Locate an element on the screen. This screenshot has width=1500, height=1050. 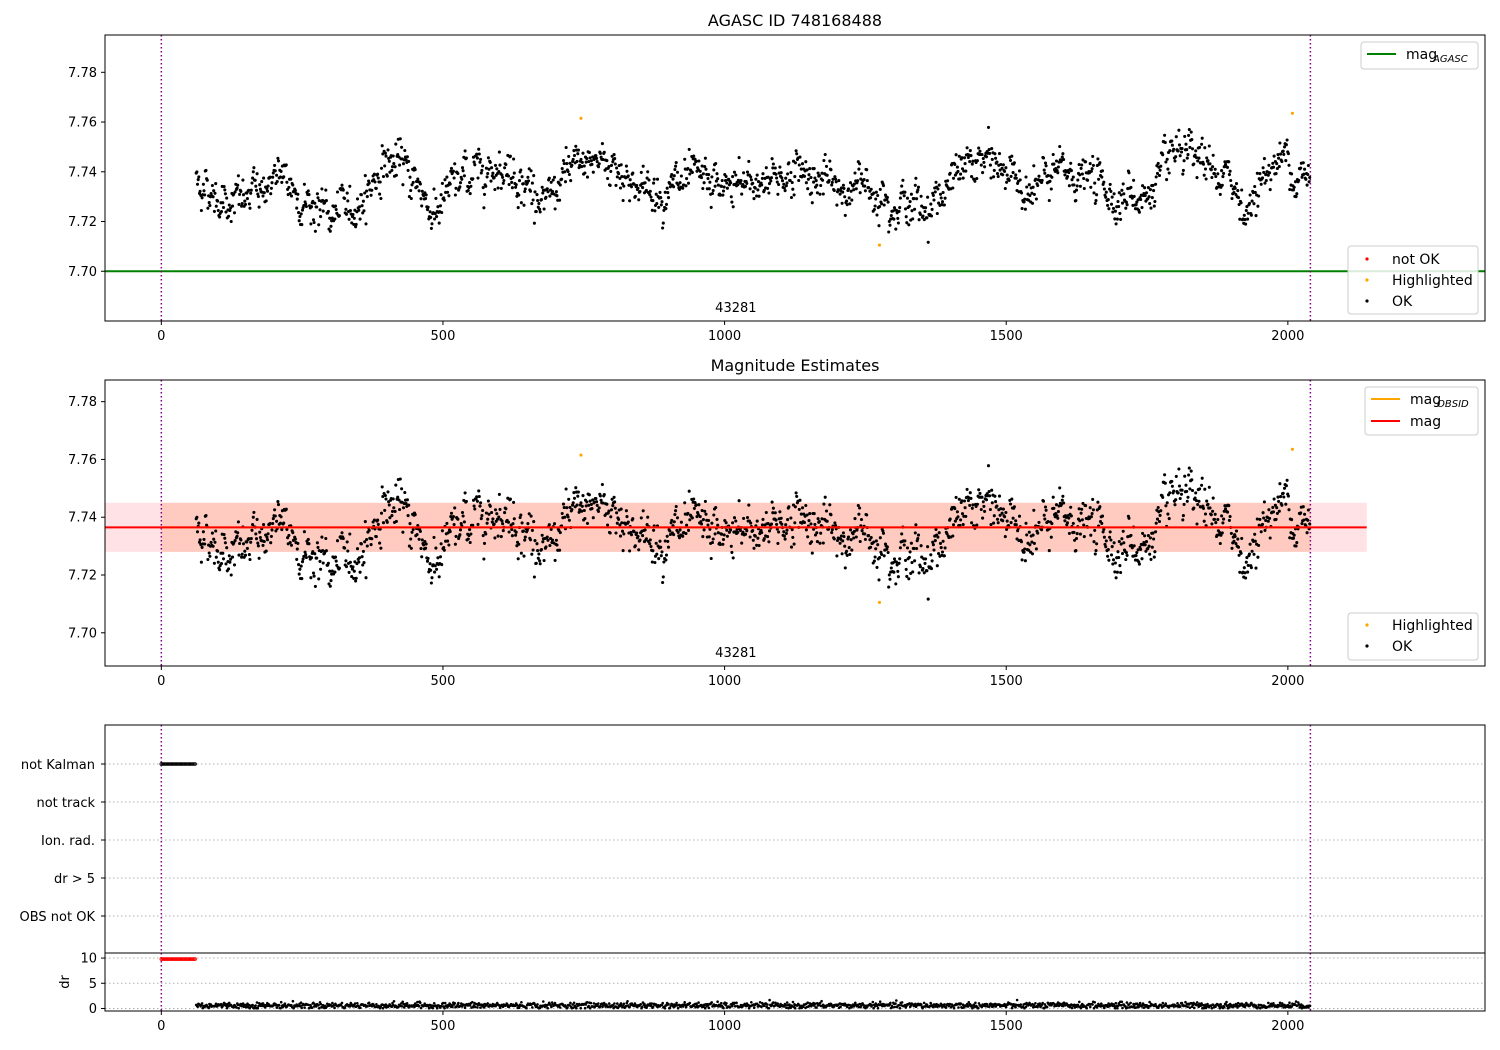
x-tick-label: 1000 is located at coordinates (724, 681).